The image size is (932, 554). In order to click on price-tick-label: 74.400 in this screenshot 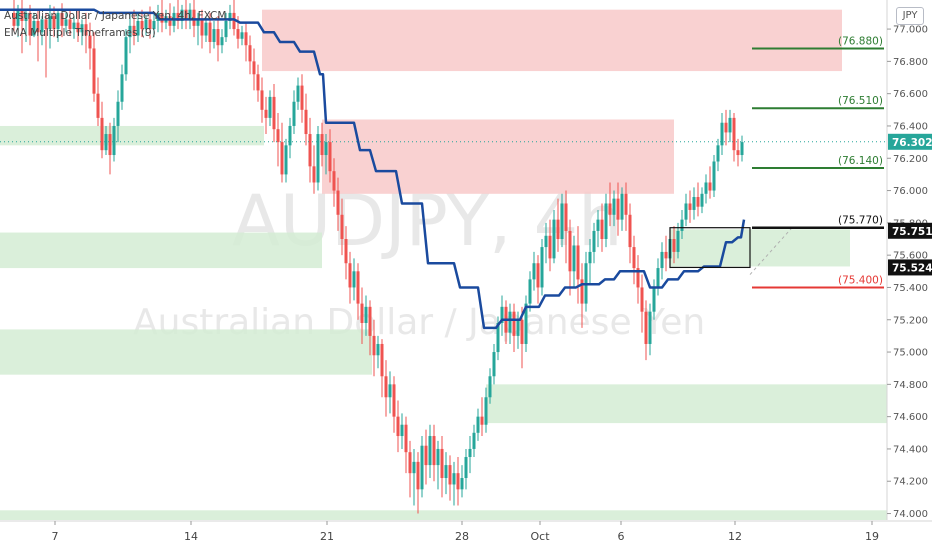, I will do `click(910, 449)`.